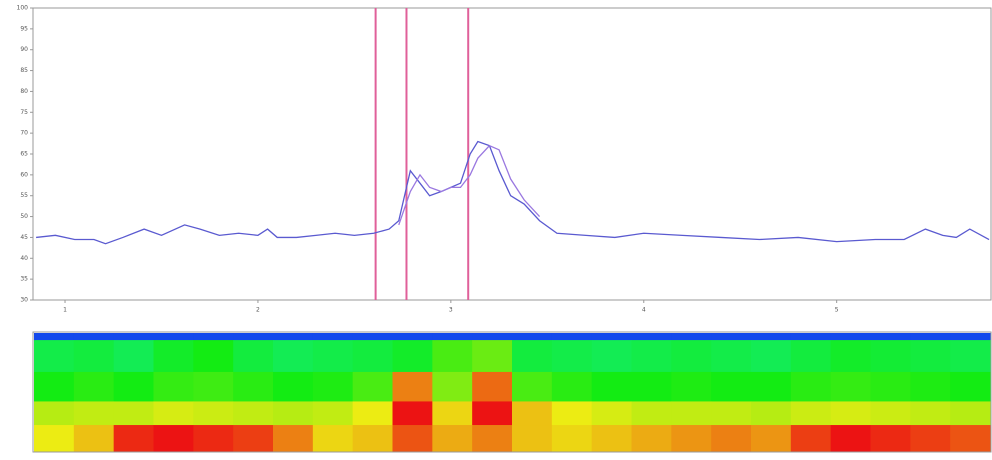 This screenshot has width=992, height=460. Describe the element at coordinates (65, 310) in the screenshot. I see `x-tick-label: 1` at that location.